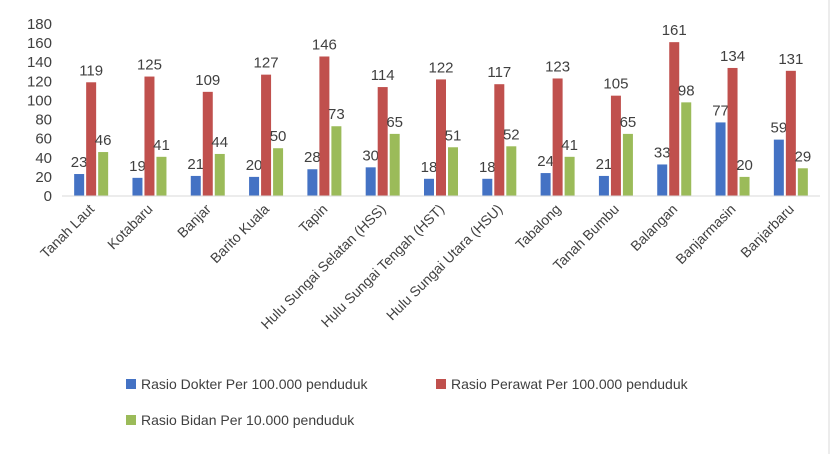 Image resolution: width=832 pixels, height=454 pixels. What do you see at coordinates (324, 44) in the screenshot?
I see `data-label: 146` at bounding box center [324, 44].